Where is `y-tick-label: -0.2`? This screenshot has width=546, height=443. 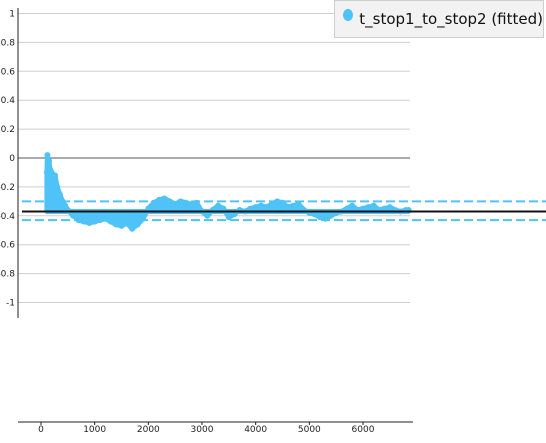
y-tick-label: -0.2 is located at coordinates (7, 188).